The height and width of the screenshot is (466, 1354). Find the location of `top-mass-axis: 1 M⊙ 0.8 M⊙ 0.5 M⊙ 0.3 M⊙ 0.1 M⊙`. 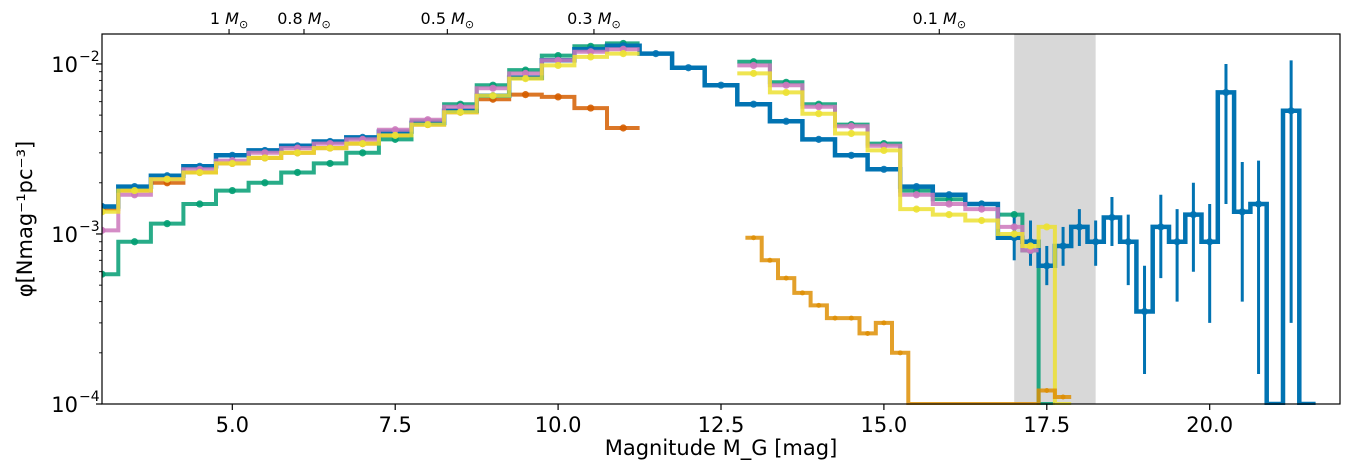

top-mass-axis: 1 M⊙ 0.8 M⊙ 0.5 M⊙ 0.3 M⊙ 0.1 M⊙ is located at coordinates (588, 21).